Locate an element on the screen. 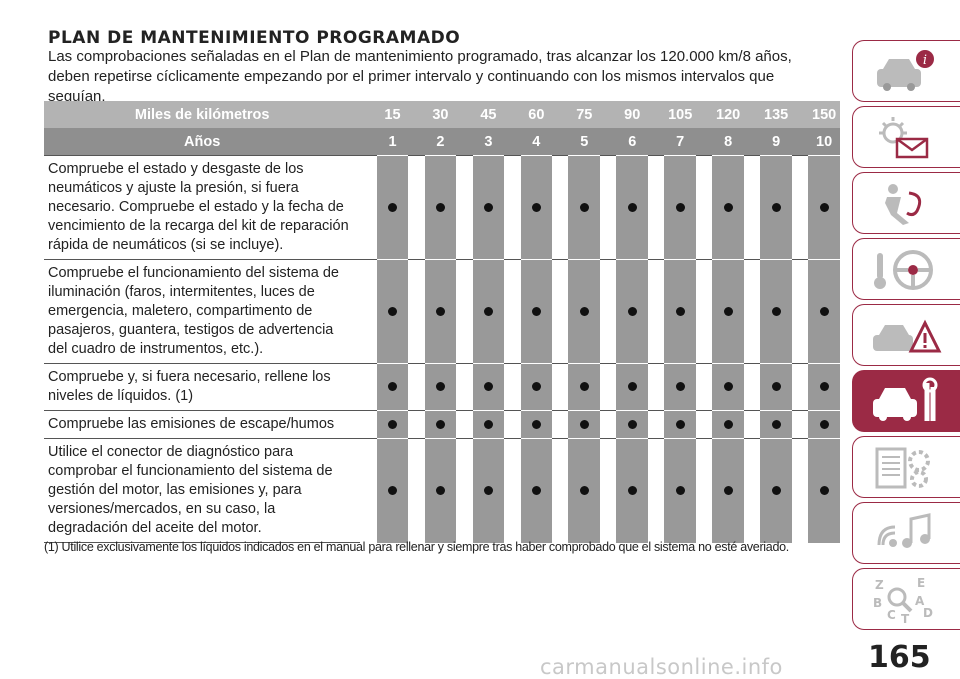 The image size is (960, 679). tab-warning-lights is located at coordinates (906, 137).